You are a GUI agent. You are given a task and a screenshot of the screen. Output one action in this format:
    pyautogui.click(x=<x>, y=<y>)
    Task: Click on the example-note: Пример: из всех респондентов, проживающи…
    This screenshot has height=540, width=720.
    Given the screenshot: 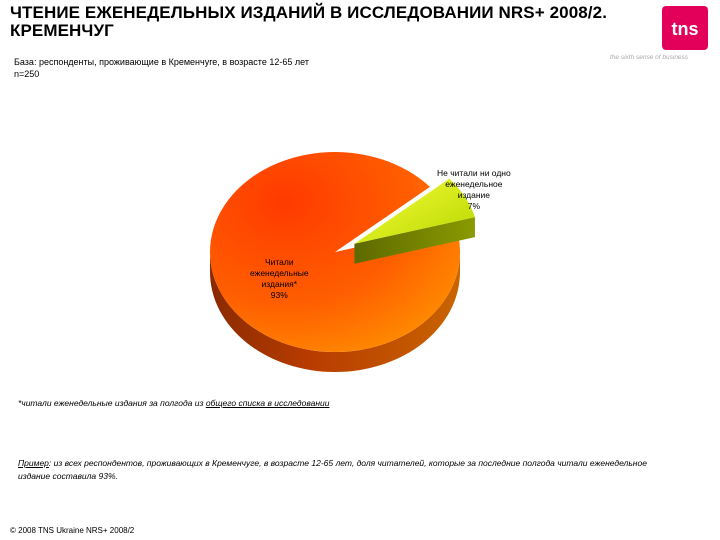 What is the action you would take?
    pyautogui.click(x=338, y=470)
    